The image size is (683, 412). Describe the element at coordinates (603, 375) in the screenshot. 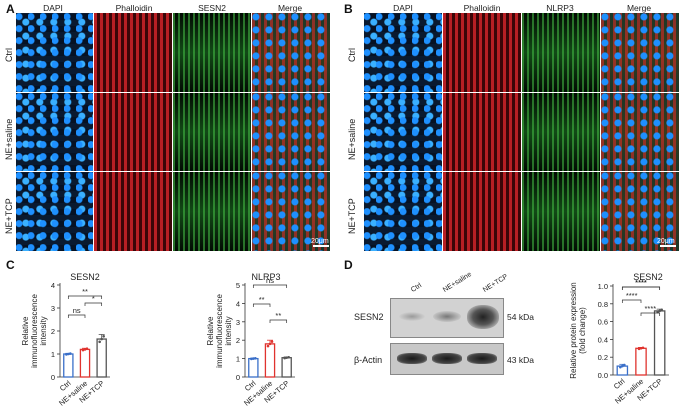

I see `y-tick-label: 0.0` at that location.